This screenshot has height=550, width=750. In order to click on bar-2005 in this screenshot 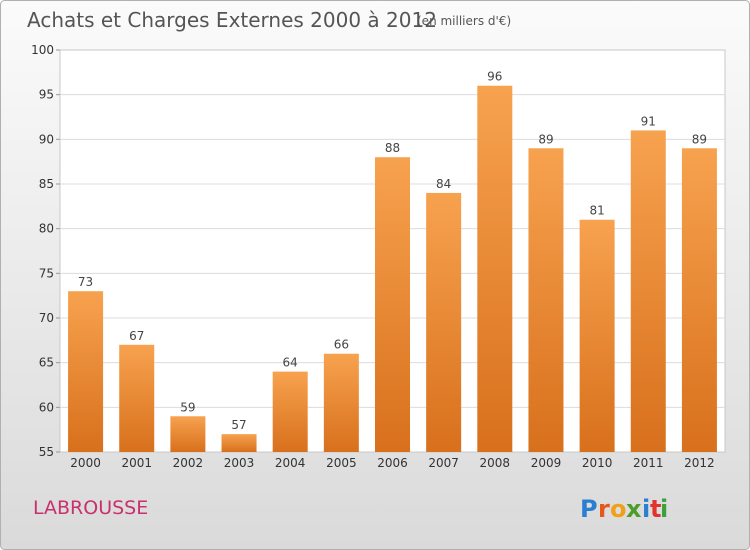, I will do `click(341, 402)`.